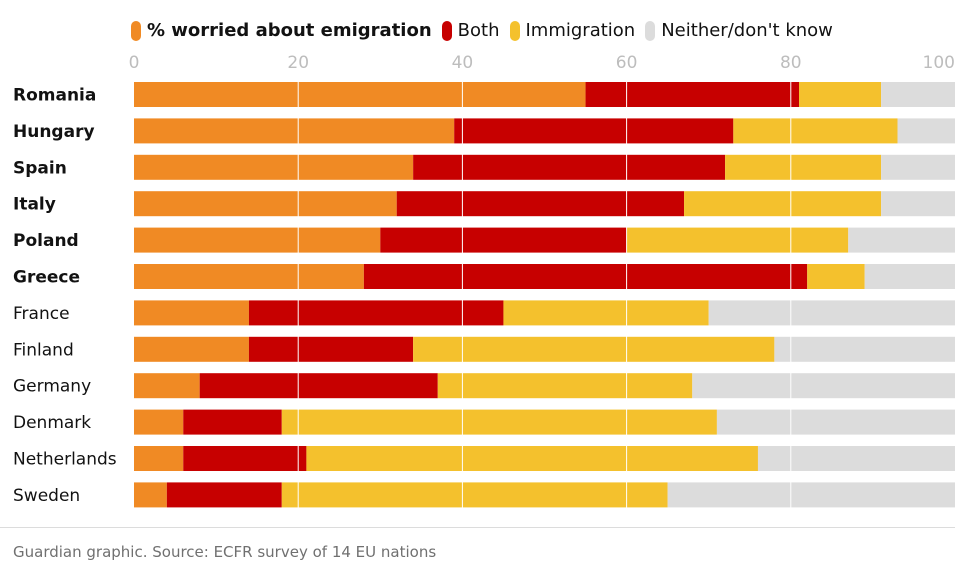 Image resolution: width=980 pixels, height=573 pixels. What do you see at coordinates (331, 349) in the screenshot?
I see `bar-finland-both` at bounding box center [331, 349].